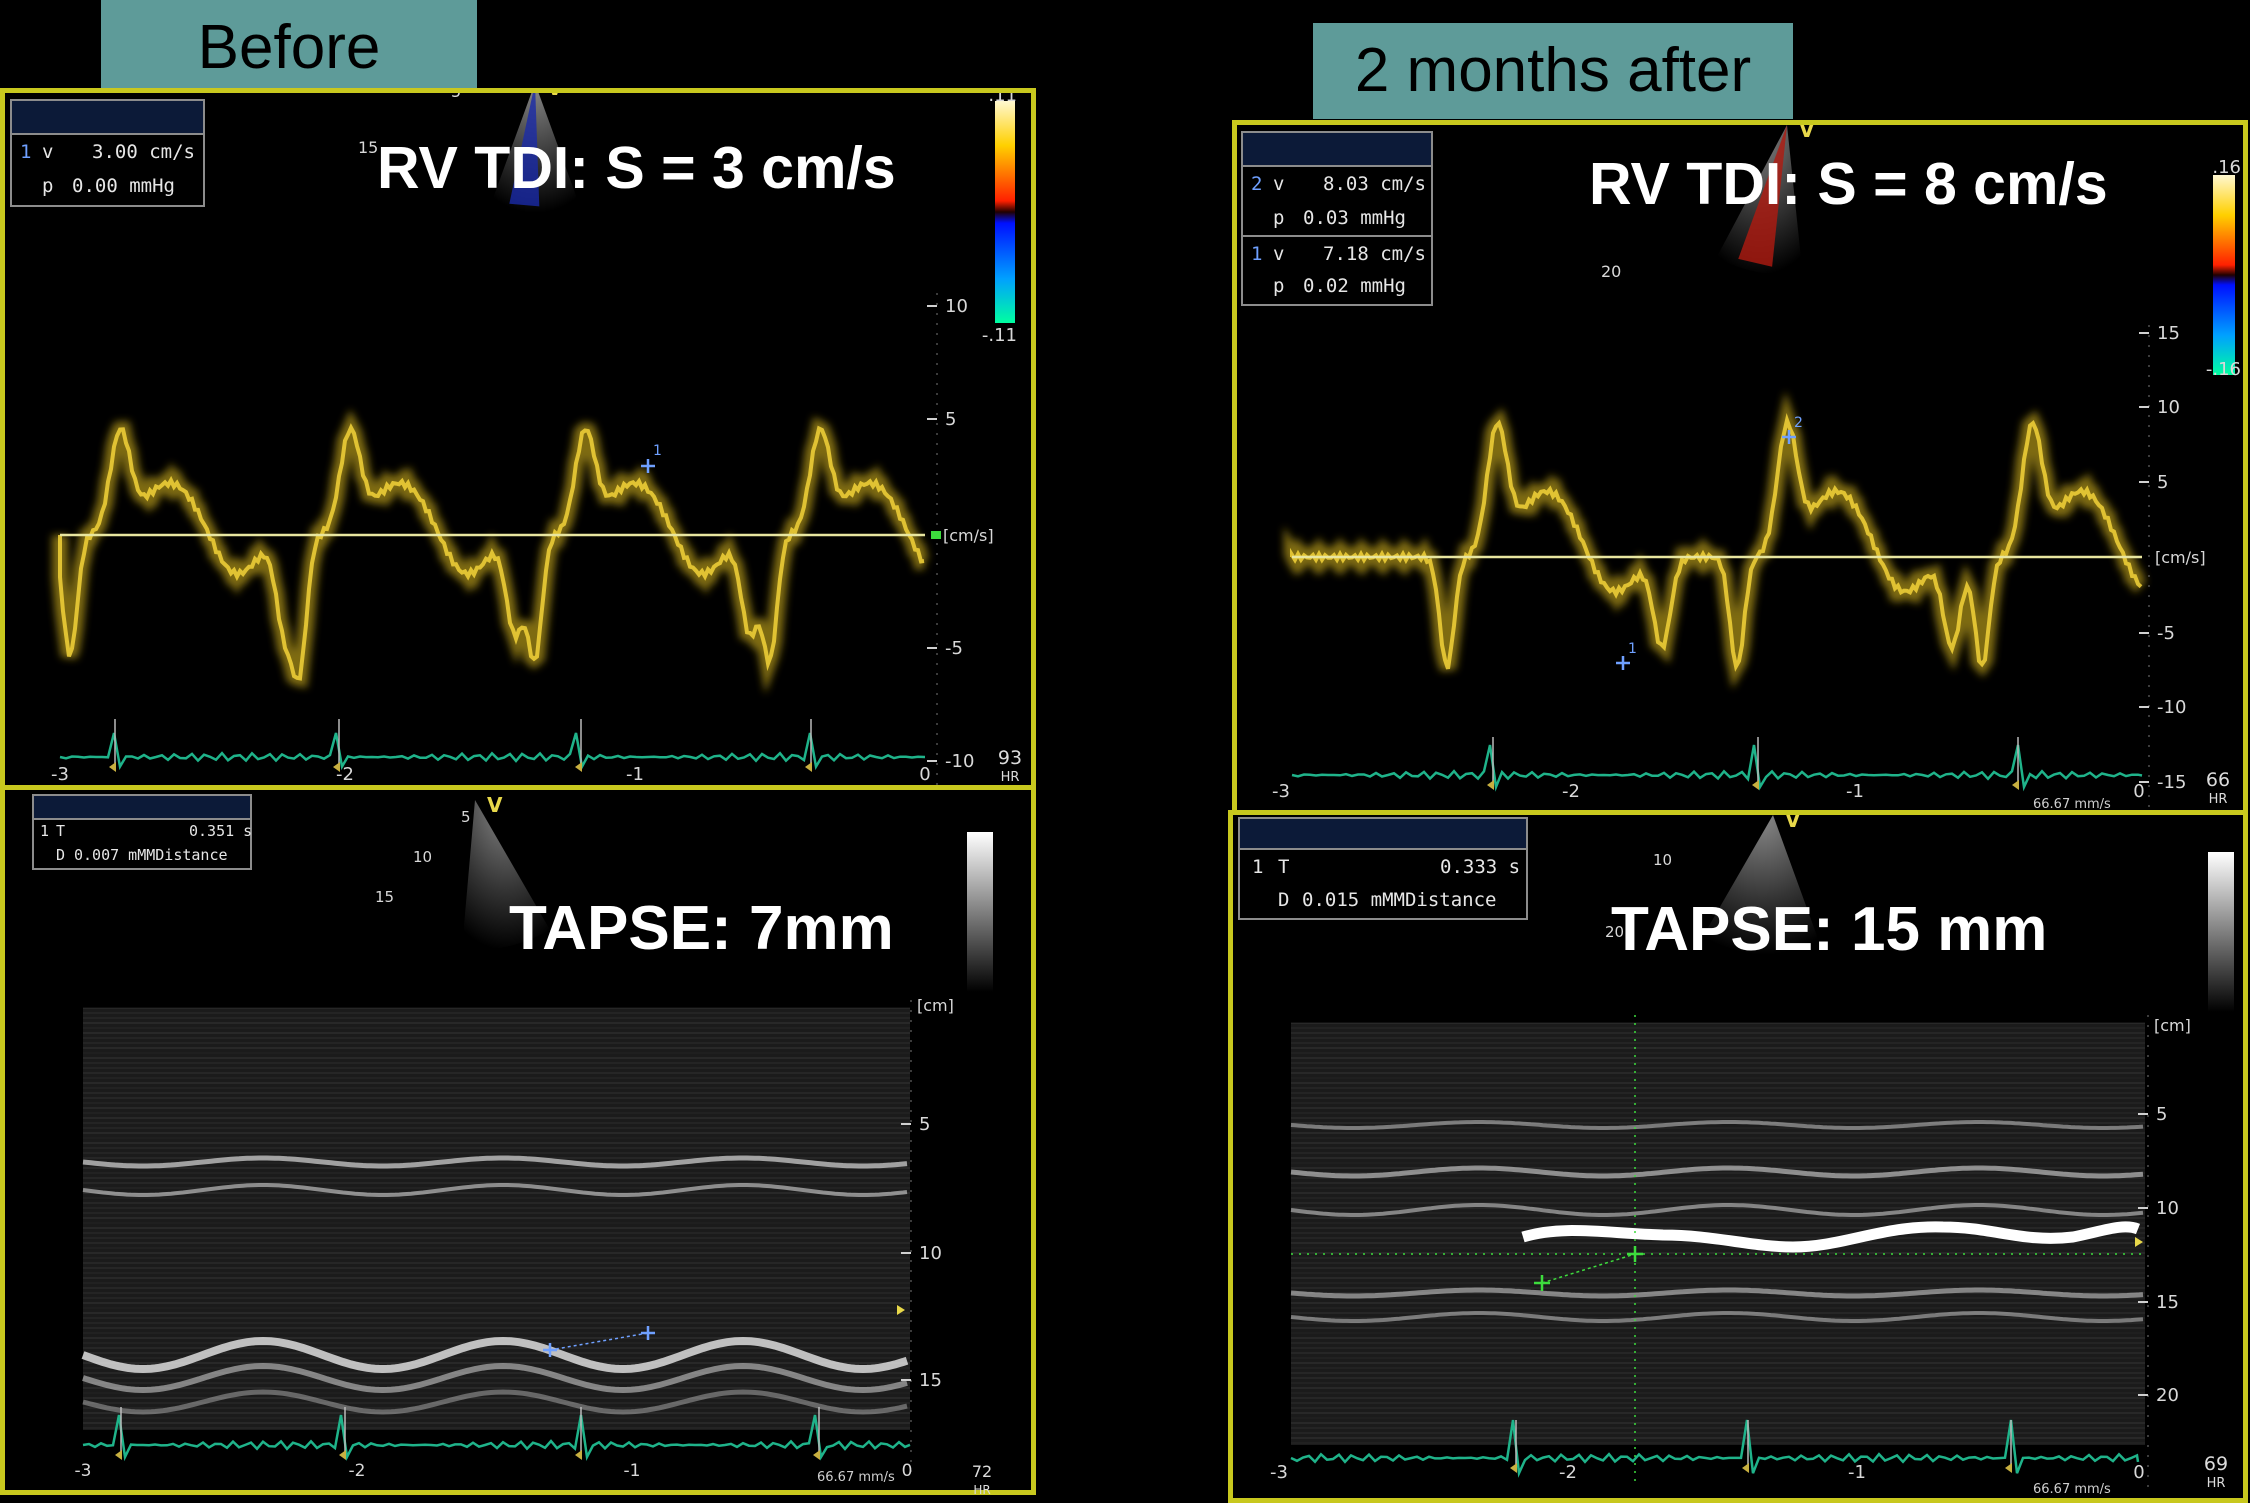  What do you see at coordinates (2226, 167) in the screenshot?
I see `scale-max-label: .16` at bounding box center [2226, 167].